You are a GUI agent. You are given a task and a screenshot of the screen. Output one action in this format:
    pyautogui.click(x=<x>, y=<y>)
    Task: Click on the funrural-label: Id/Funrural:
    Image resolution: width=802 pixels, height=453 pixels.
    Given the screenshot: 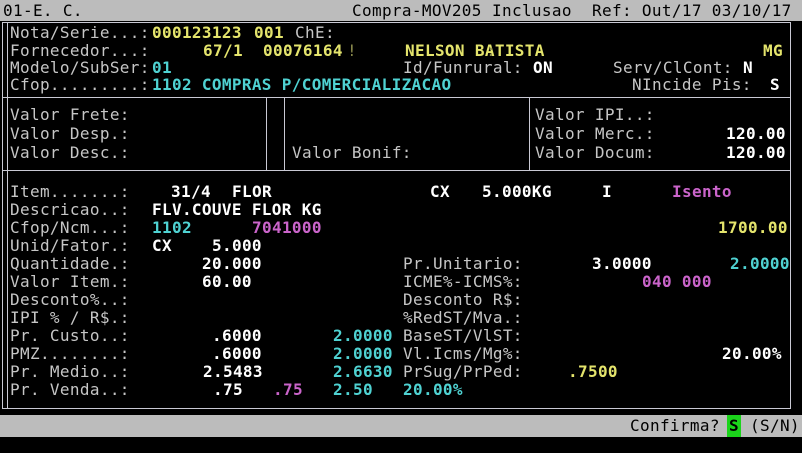 What is the action you would take?
    pyautogui.click(x=463, y=67)
    